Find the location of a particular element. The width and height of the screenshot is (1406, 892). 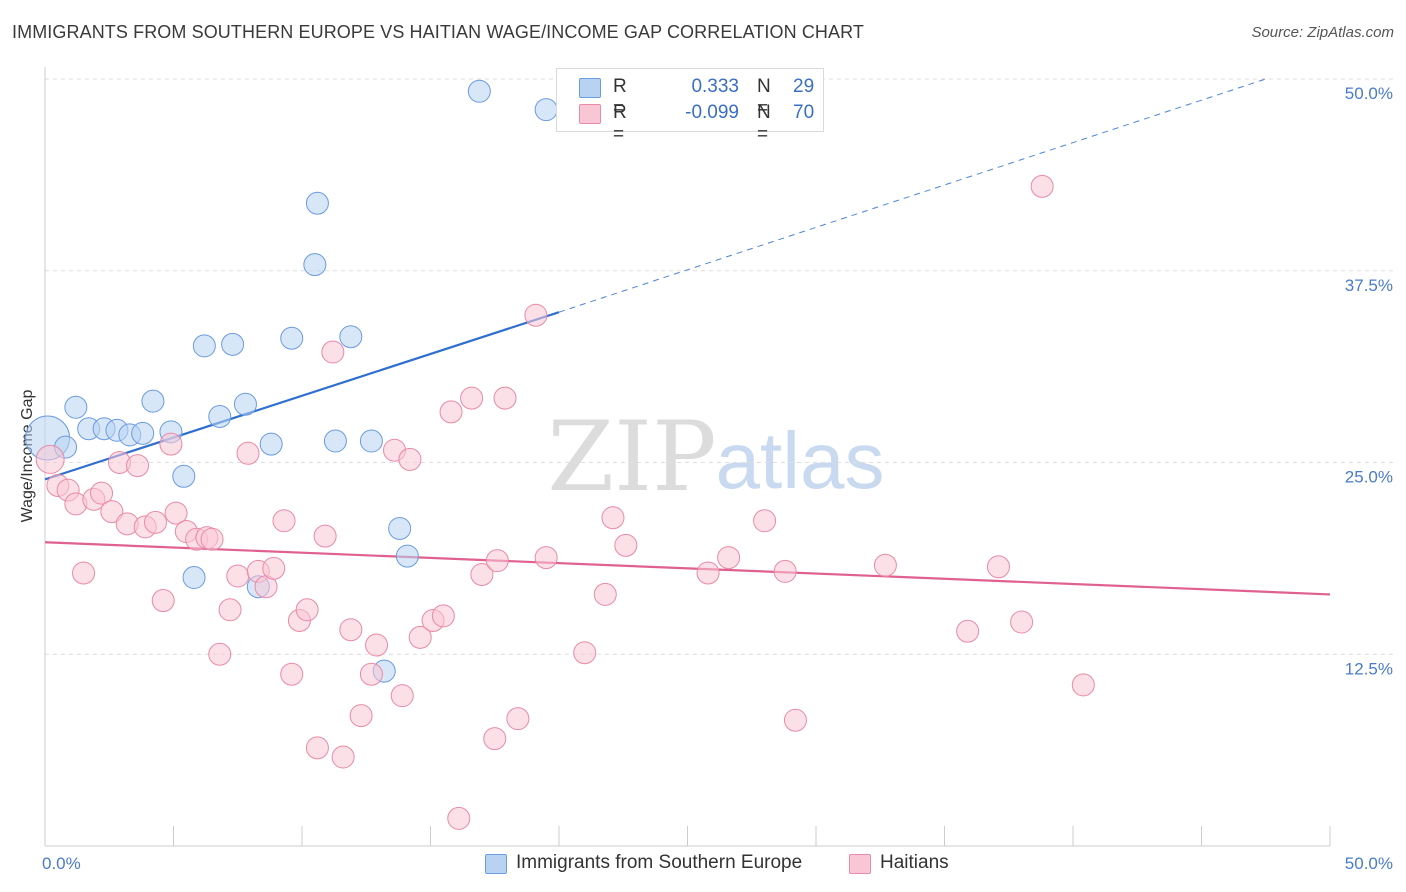

watermark-atlas: atlas is located at coordinates (800, 460).